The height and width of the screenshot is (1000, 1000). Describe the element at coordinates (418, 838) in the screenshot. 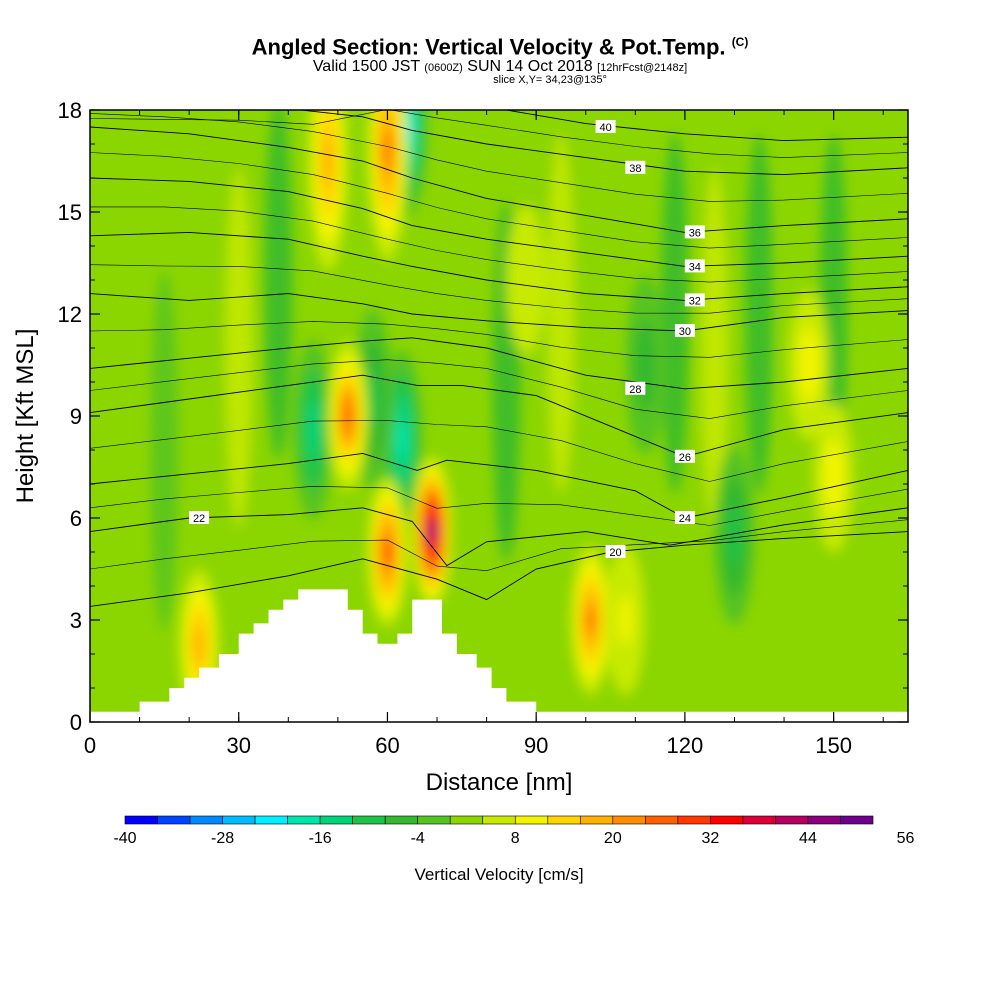

I see `colorbar-tick-label: -4` at that location.